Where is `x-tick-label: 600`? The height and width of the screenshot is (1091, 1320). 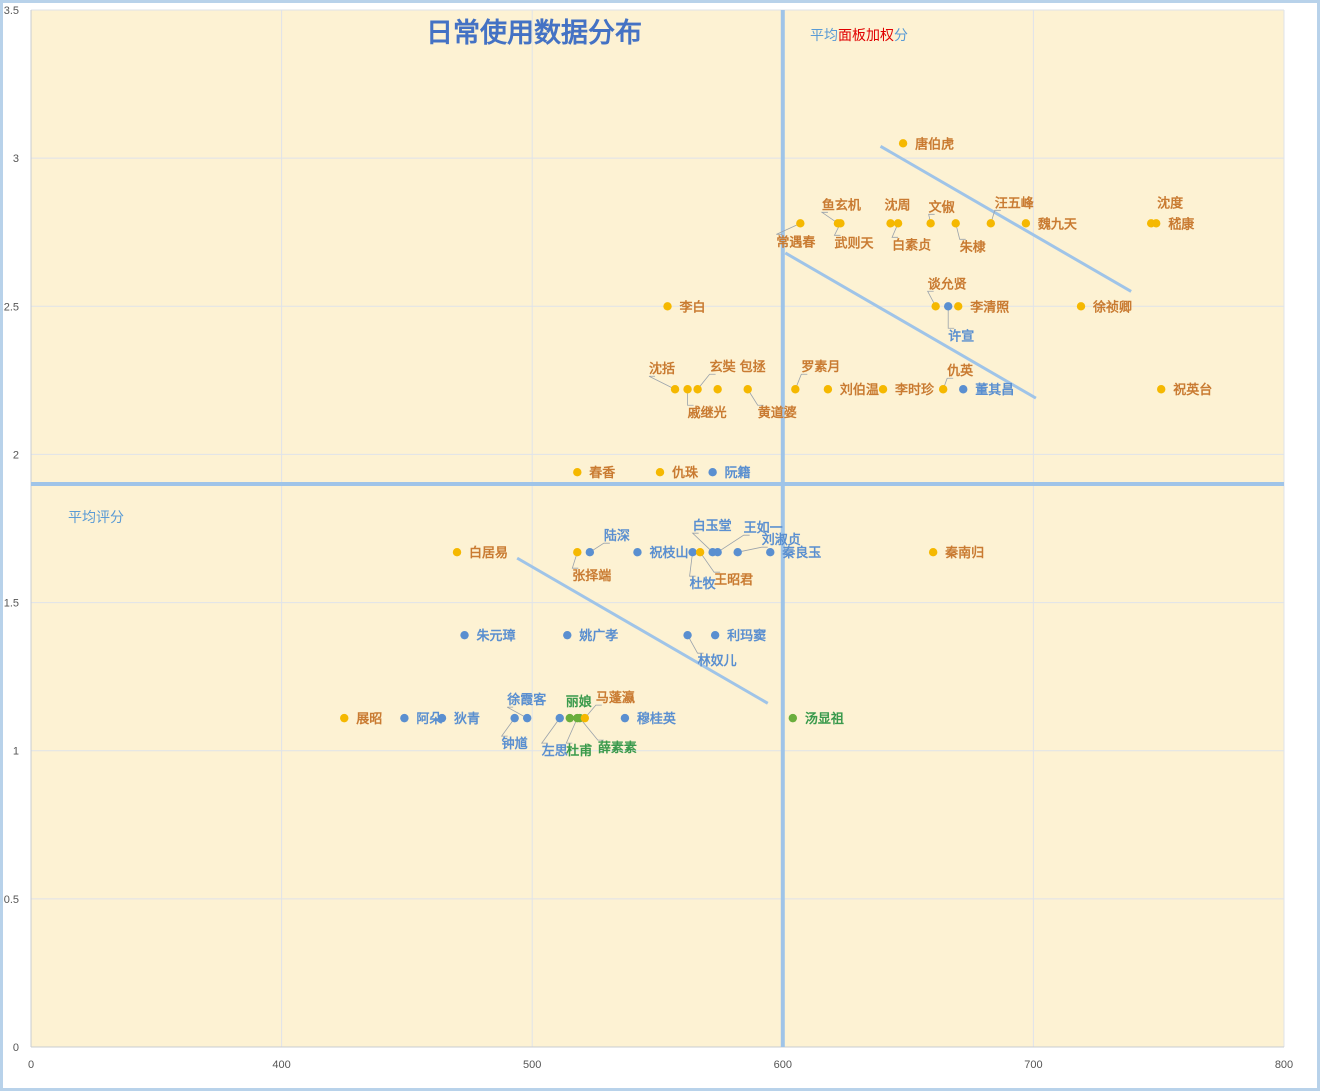
x-tick-label: 600 is located at coordinates (783, 1065).